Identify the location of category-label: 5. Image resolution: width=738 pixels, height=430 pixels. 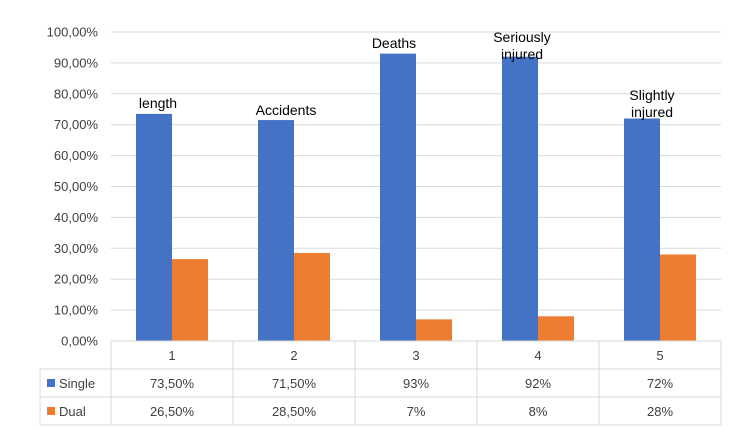
(659, 355).